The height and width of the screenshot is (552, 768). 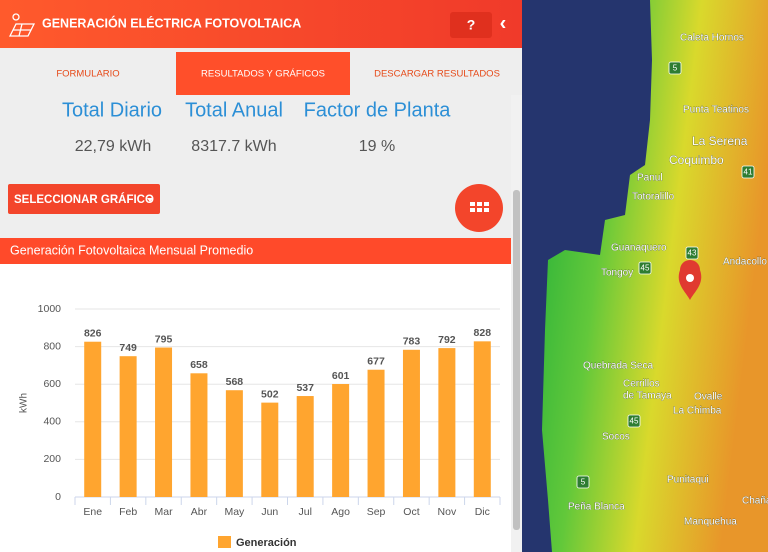 I want to click on map-label: Panul, so click(x=650, y=178).